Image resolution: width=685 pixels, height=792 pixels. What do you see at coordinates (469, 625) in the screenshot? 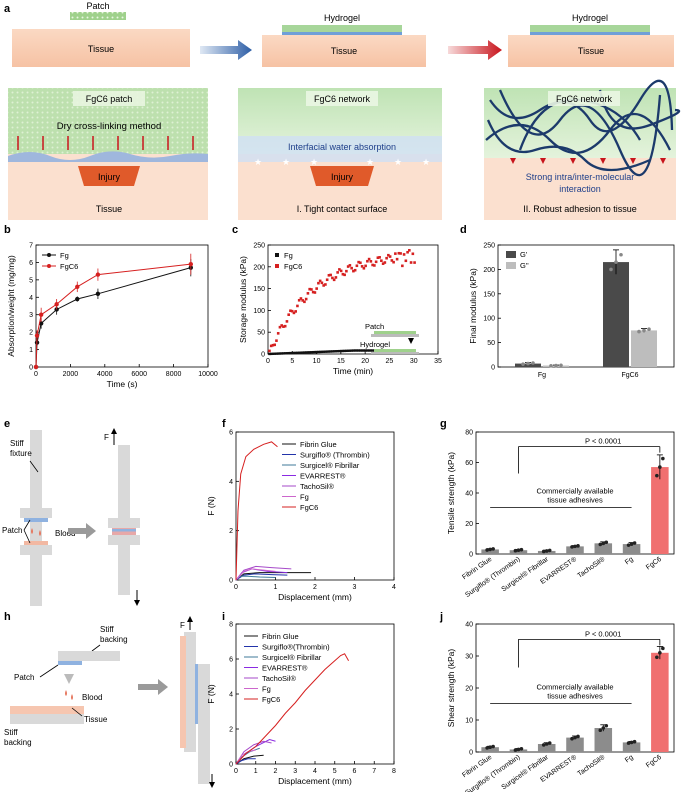
I see `j-ytick-label: 40` at bounding box center [469, 625].